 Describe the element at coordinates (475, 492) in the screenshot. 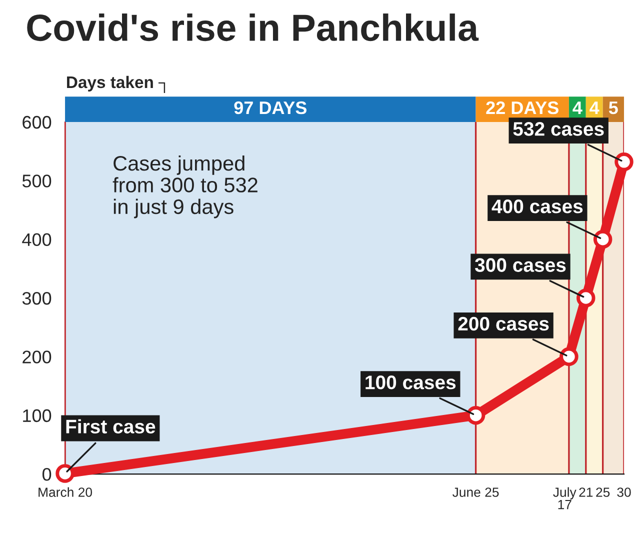

I see `x-tick-label: June 25` at that location.